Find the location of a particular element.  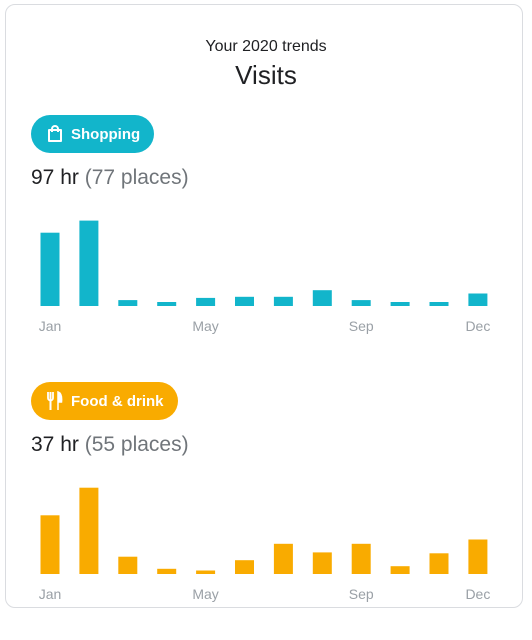

food-hours: 37 hr is located at coordinates (55, 444).